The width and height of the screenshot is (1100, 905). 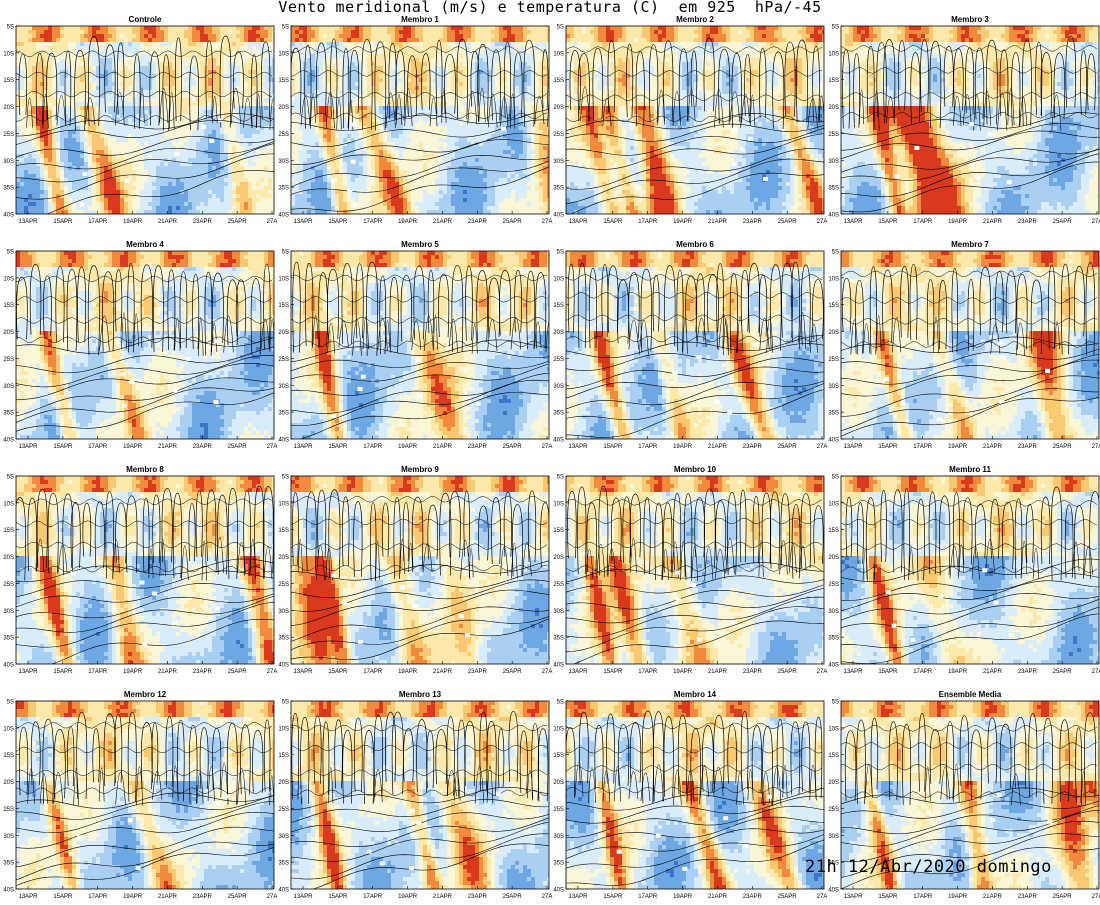 I want to click on panel-title: Membro 4, so click(x=145, y=244).